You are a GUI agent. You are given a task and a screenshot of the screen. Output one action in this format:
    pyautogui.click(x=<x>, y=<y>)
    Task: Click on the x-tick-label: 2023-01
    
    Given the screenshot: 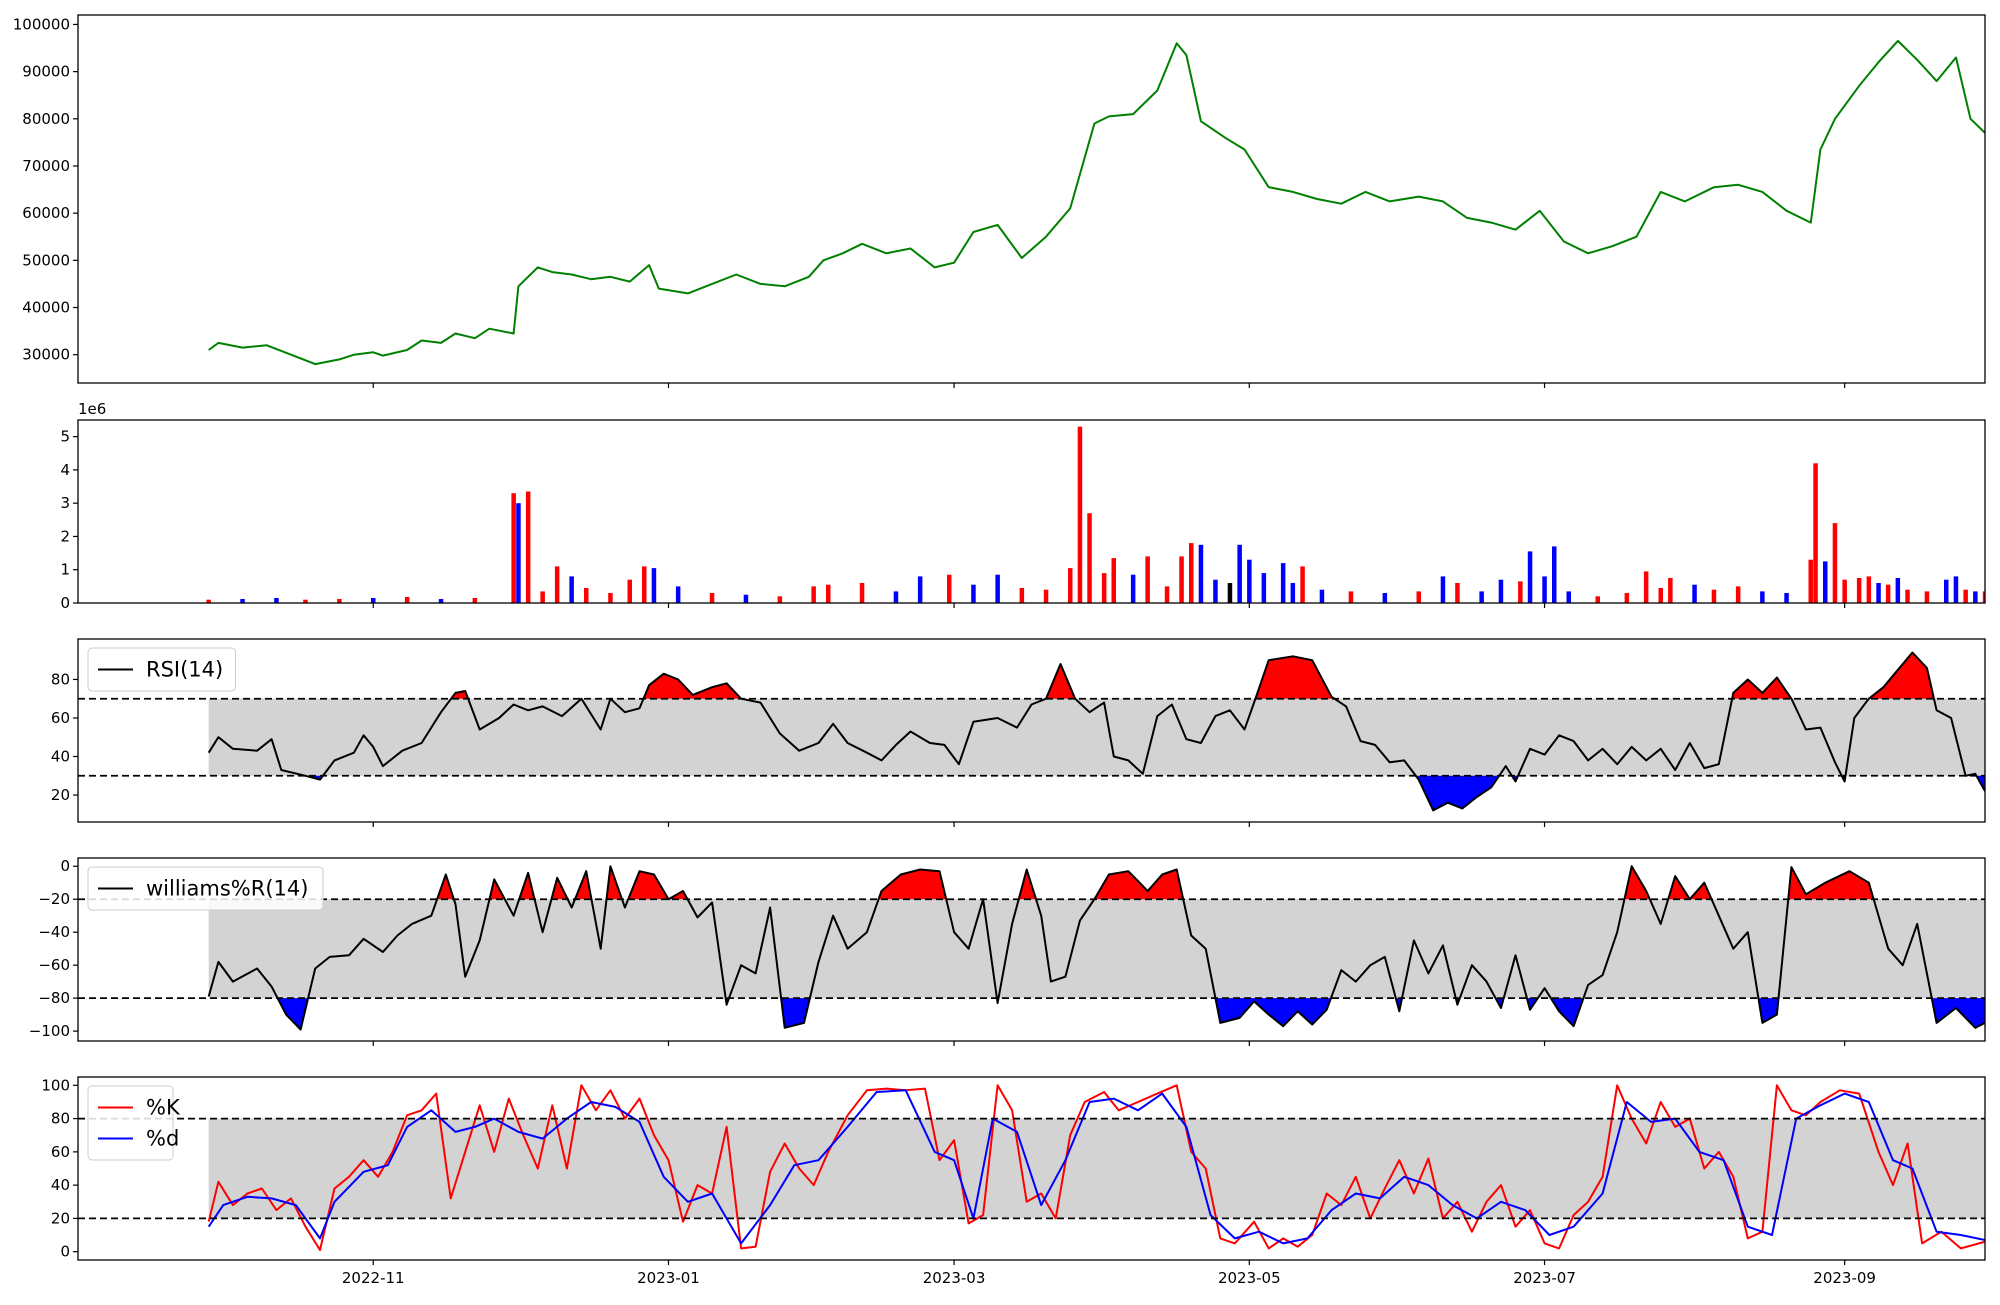 What is the action you would take?
    pyautogui.click(x=668, y=1278)
    